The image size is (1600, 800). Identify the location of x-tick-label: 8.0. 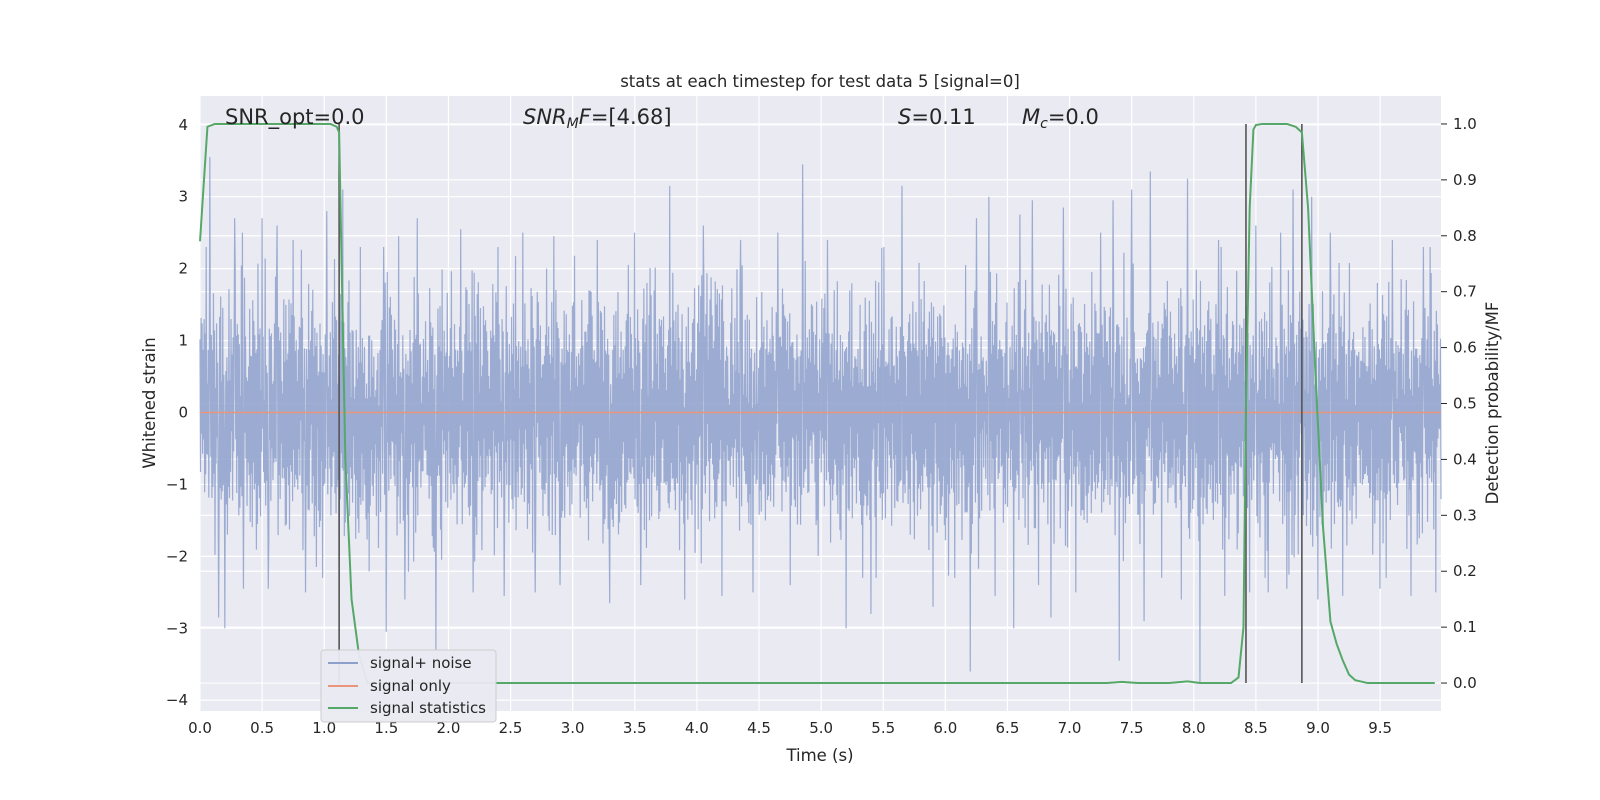
(1194, 728).